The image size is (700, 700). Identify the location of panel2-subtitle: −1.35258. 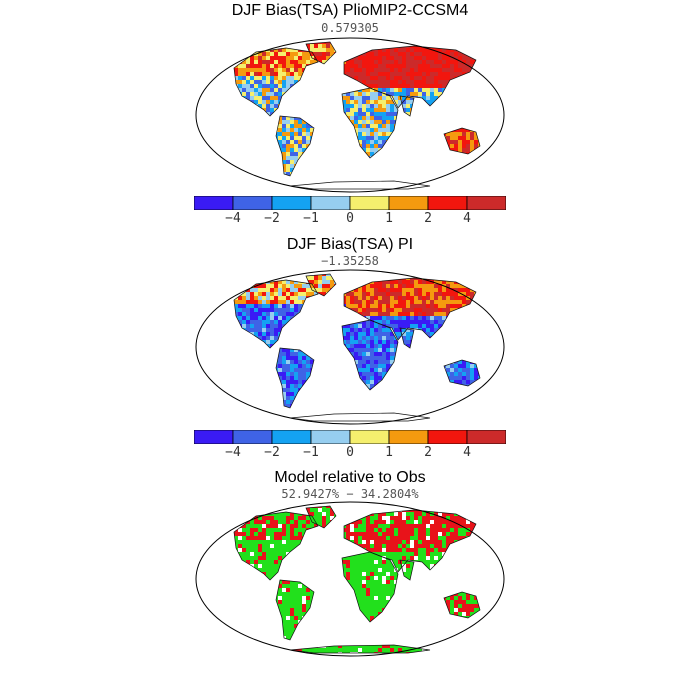
(350, 261).